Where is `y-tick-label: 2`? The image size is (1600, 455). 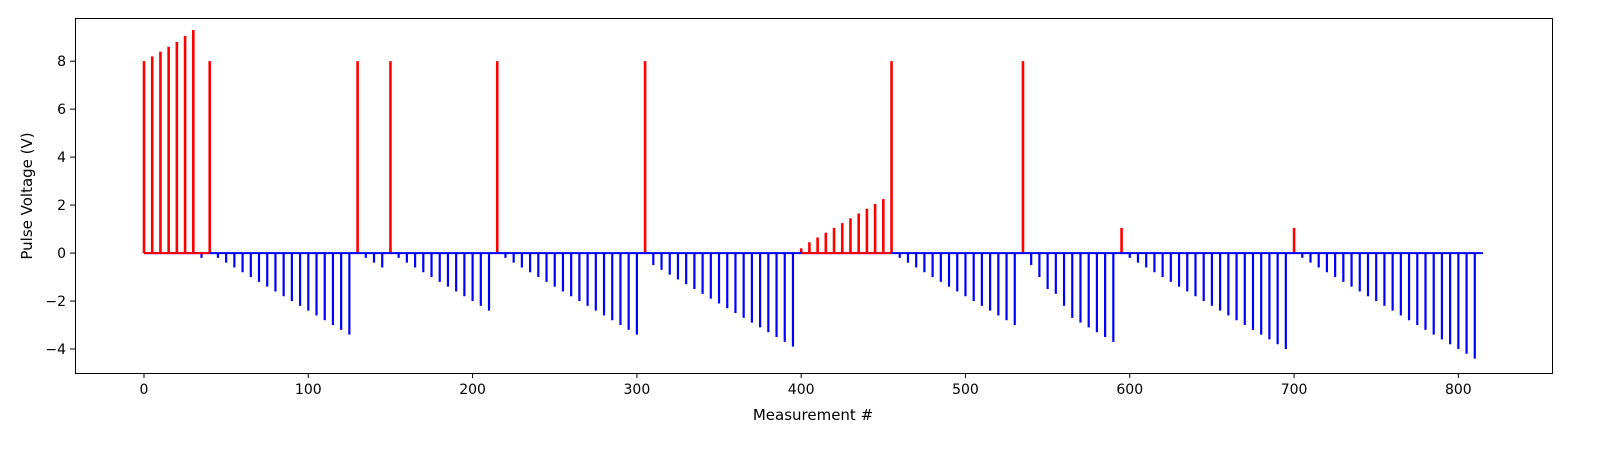 y-tick-label: 2 is located at coordinates (61, 206).